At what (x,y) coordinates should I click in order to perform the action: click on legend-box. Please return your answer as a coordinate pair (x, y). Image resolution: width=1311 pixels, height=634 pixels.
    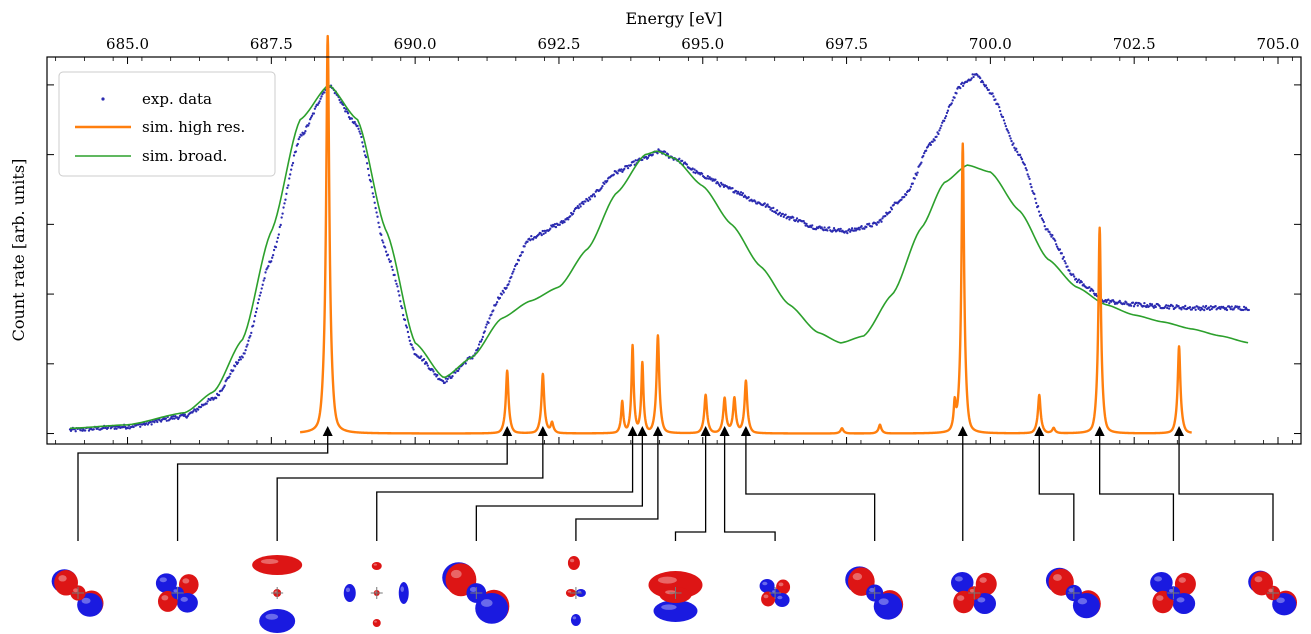
    Looking at the image, I should click on (167, 124).